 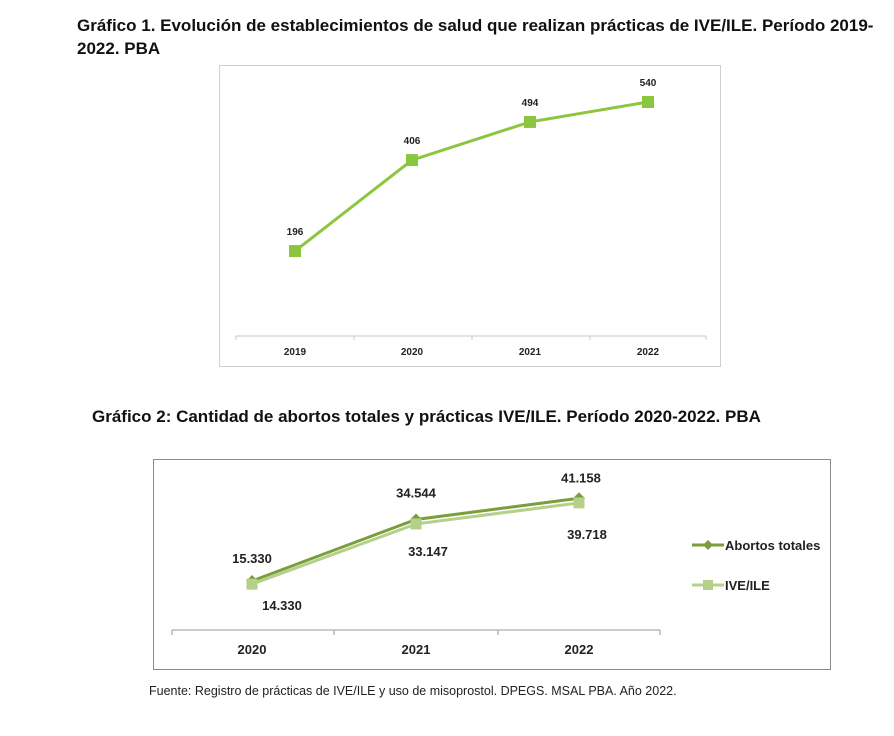 What do you see at coordinates (581, 477) in the screenshot?
I see `chart2-abortos-data-label: 41.158` at bounding box center [581, 477].